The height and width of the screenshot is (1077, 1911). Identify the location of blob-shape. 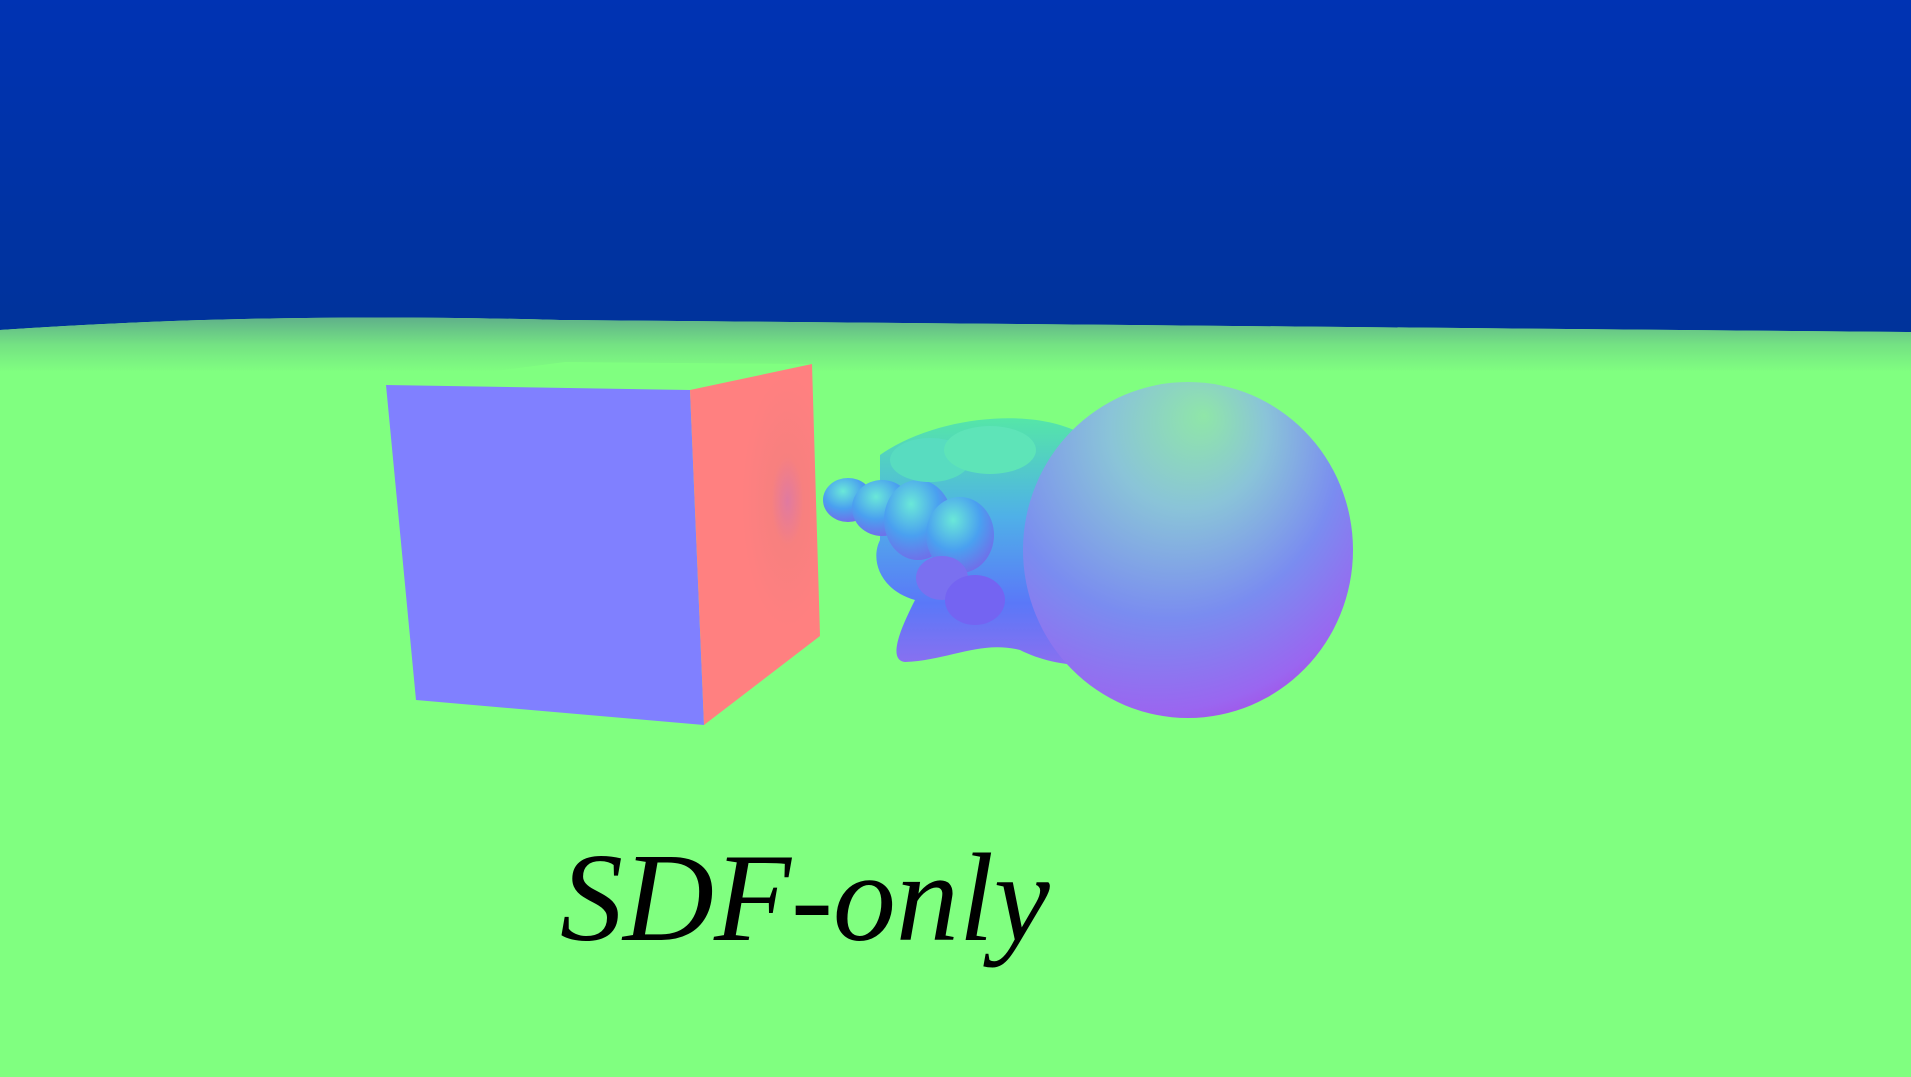
(1088, 550).